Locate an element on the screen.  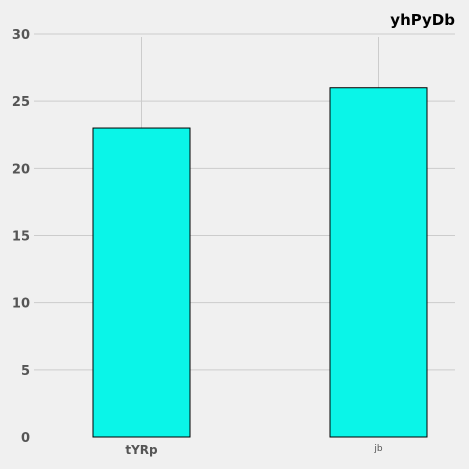
x-tick-label-jb: jb is located at coordinates (378, 449).